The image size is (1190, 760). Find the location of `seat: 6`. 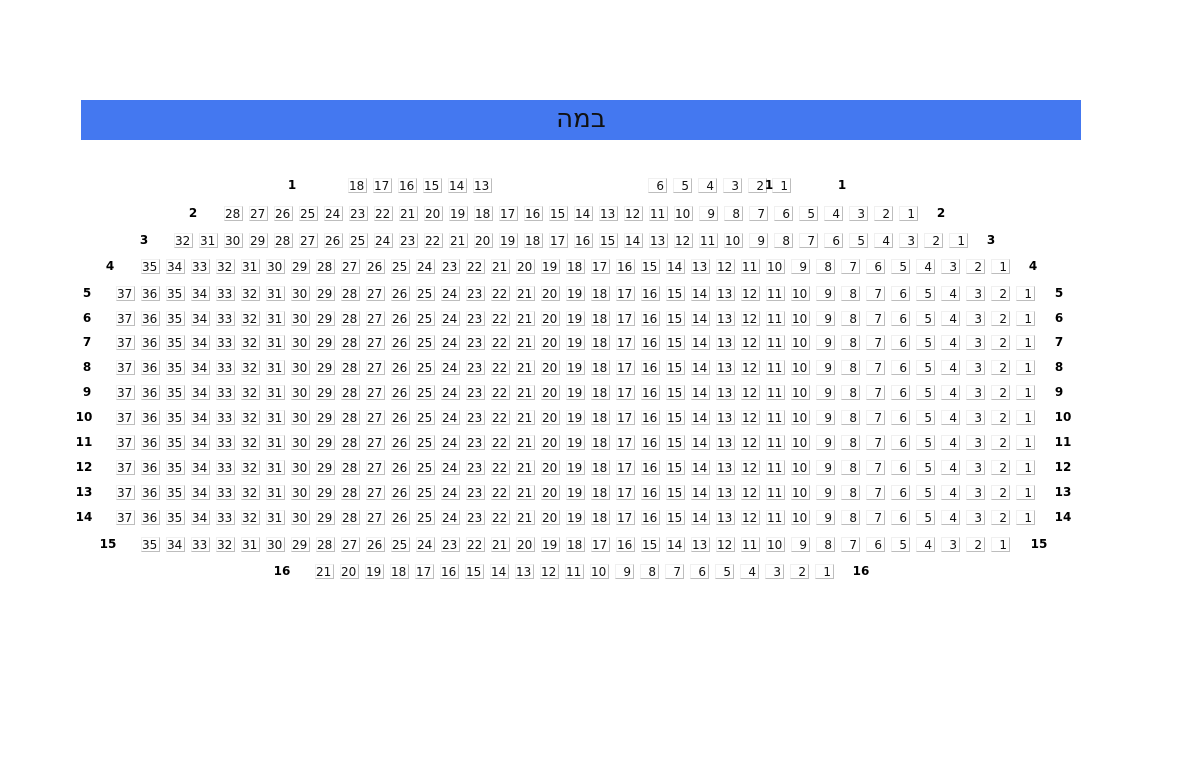

seat: 6 is located at coordinates (657, 185).